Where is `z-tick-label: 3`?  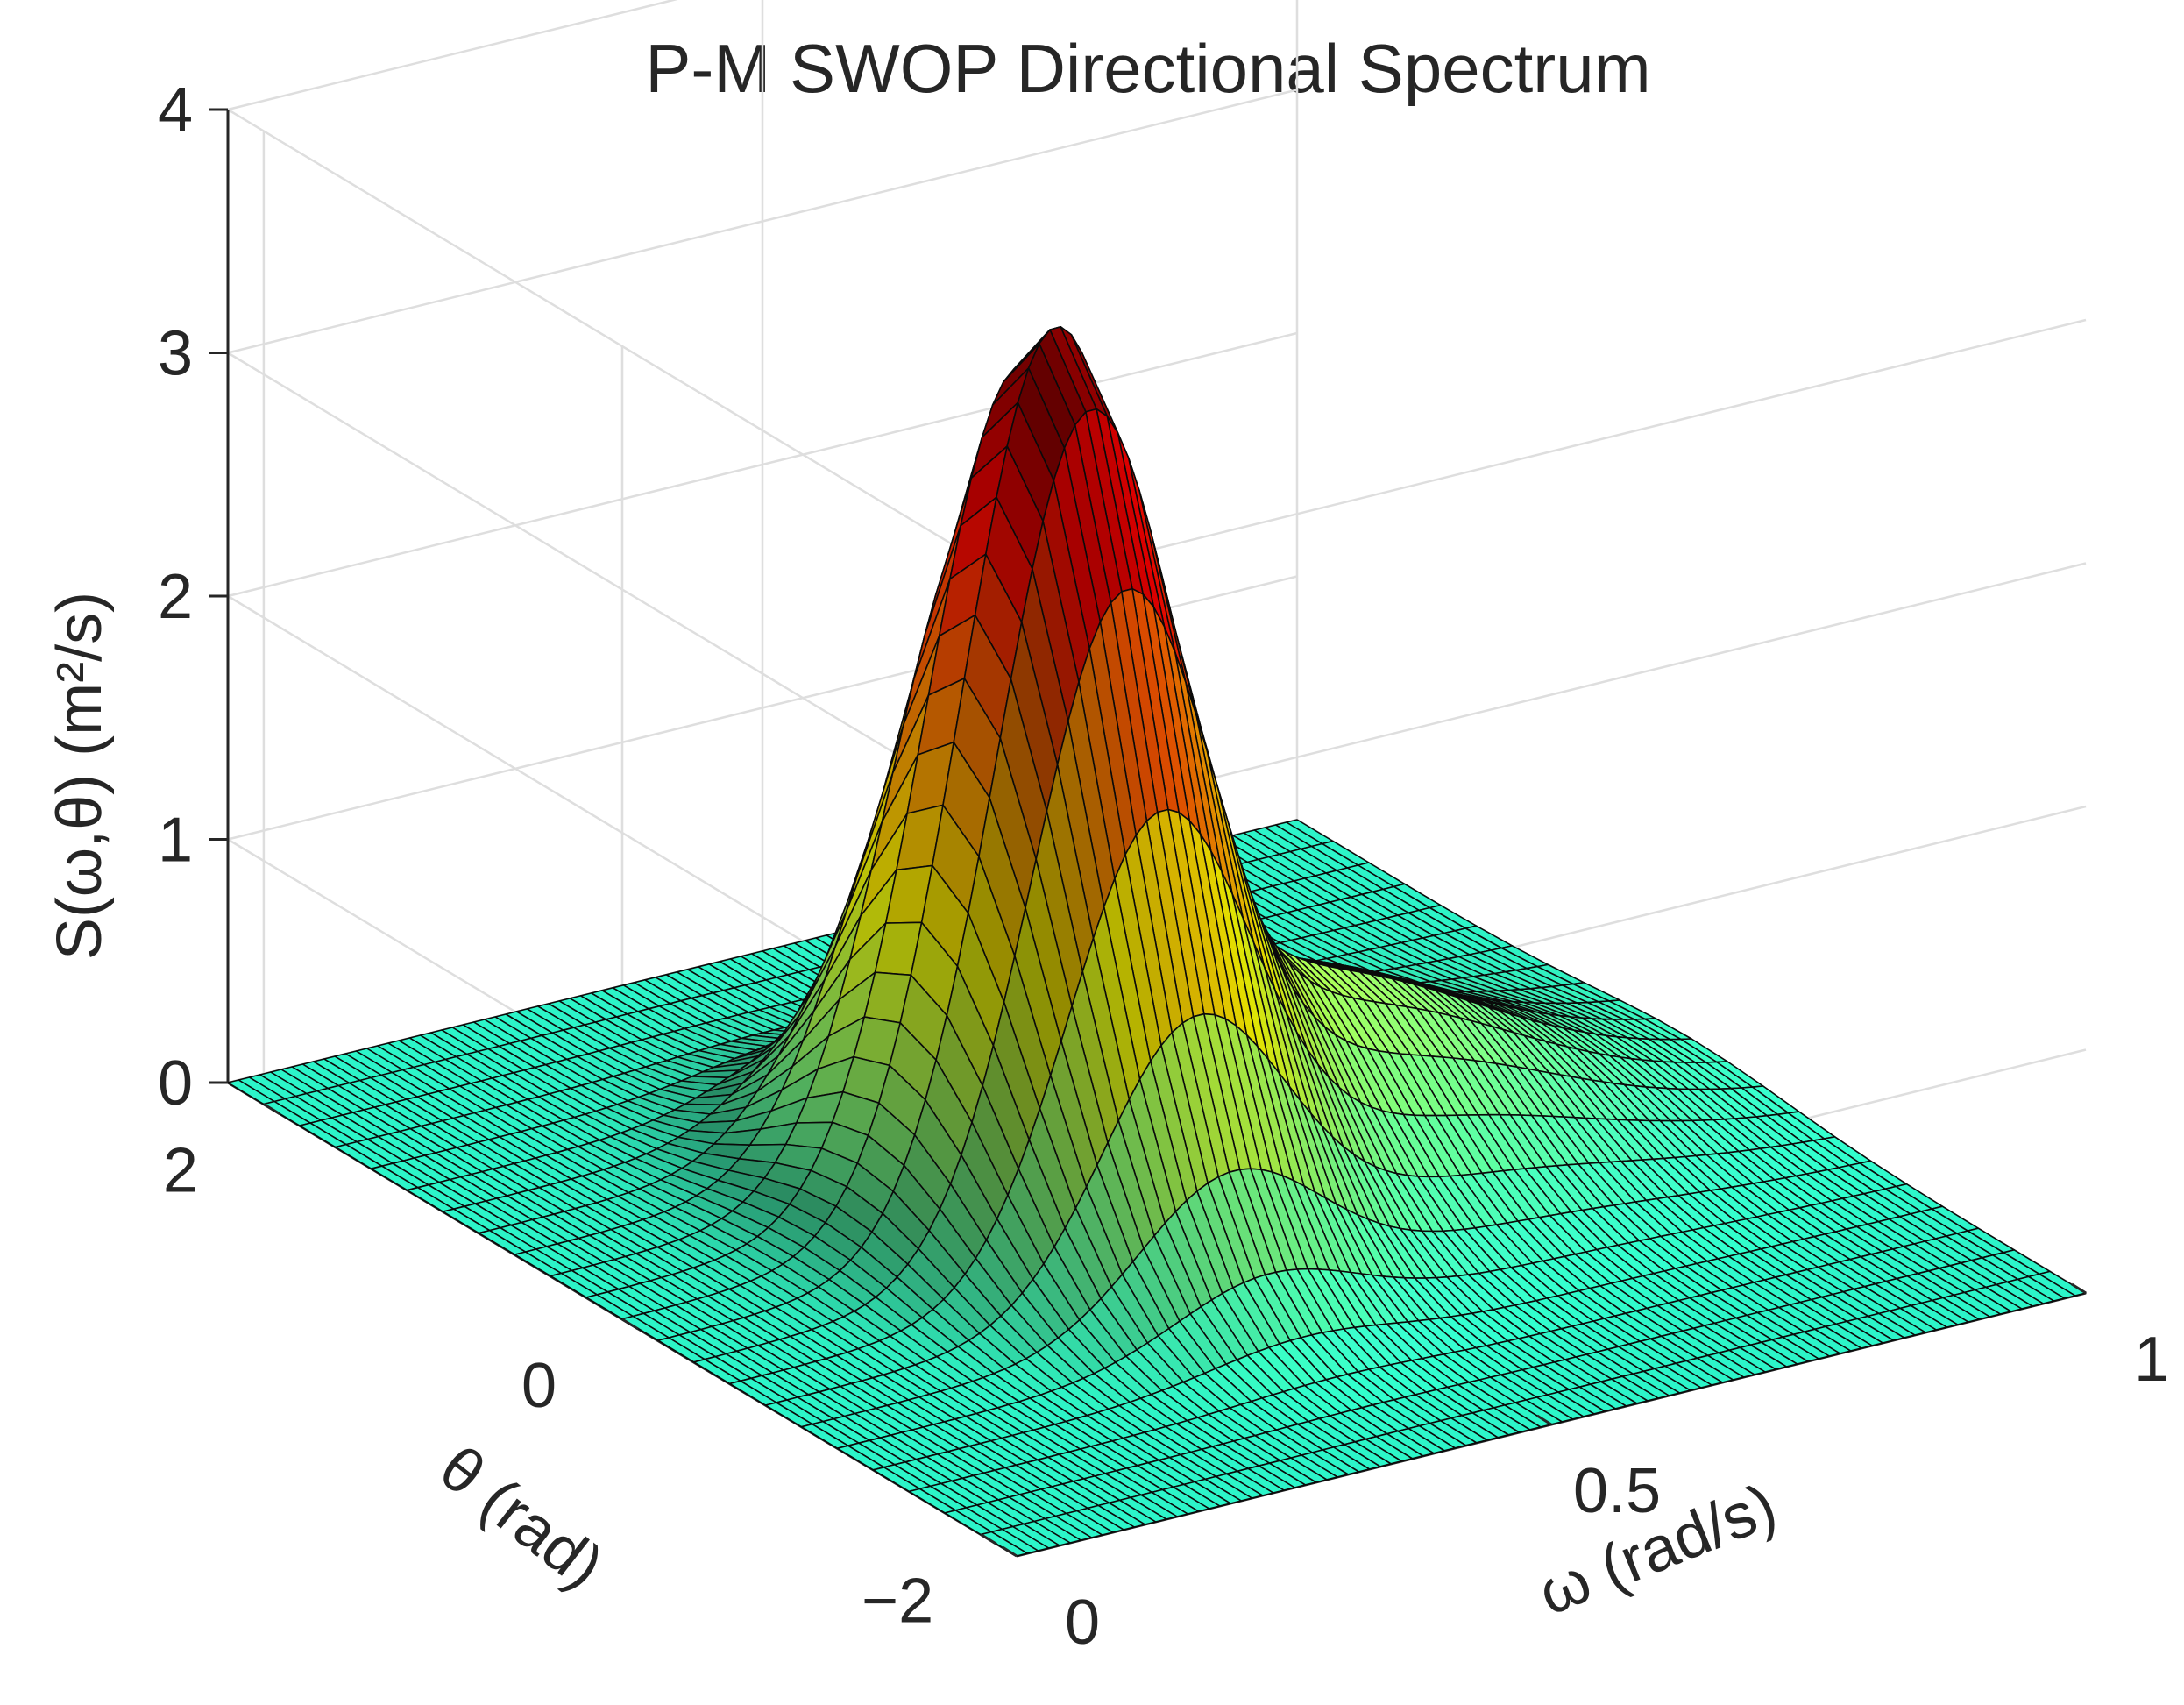 z-tick-label: 3 is located at coordinates (175, 354).